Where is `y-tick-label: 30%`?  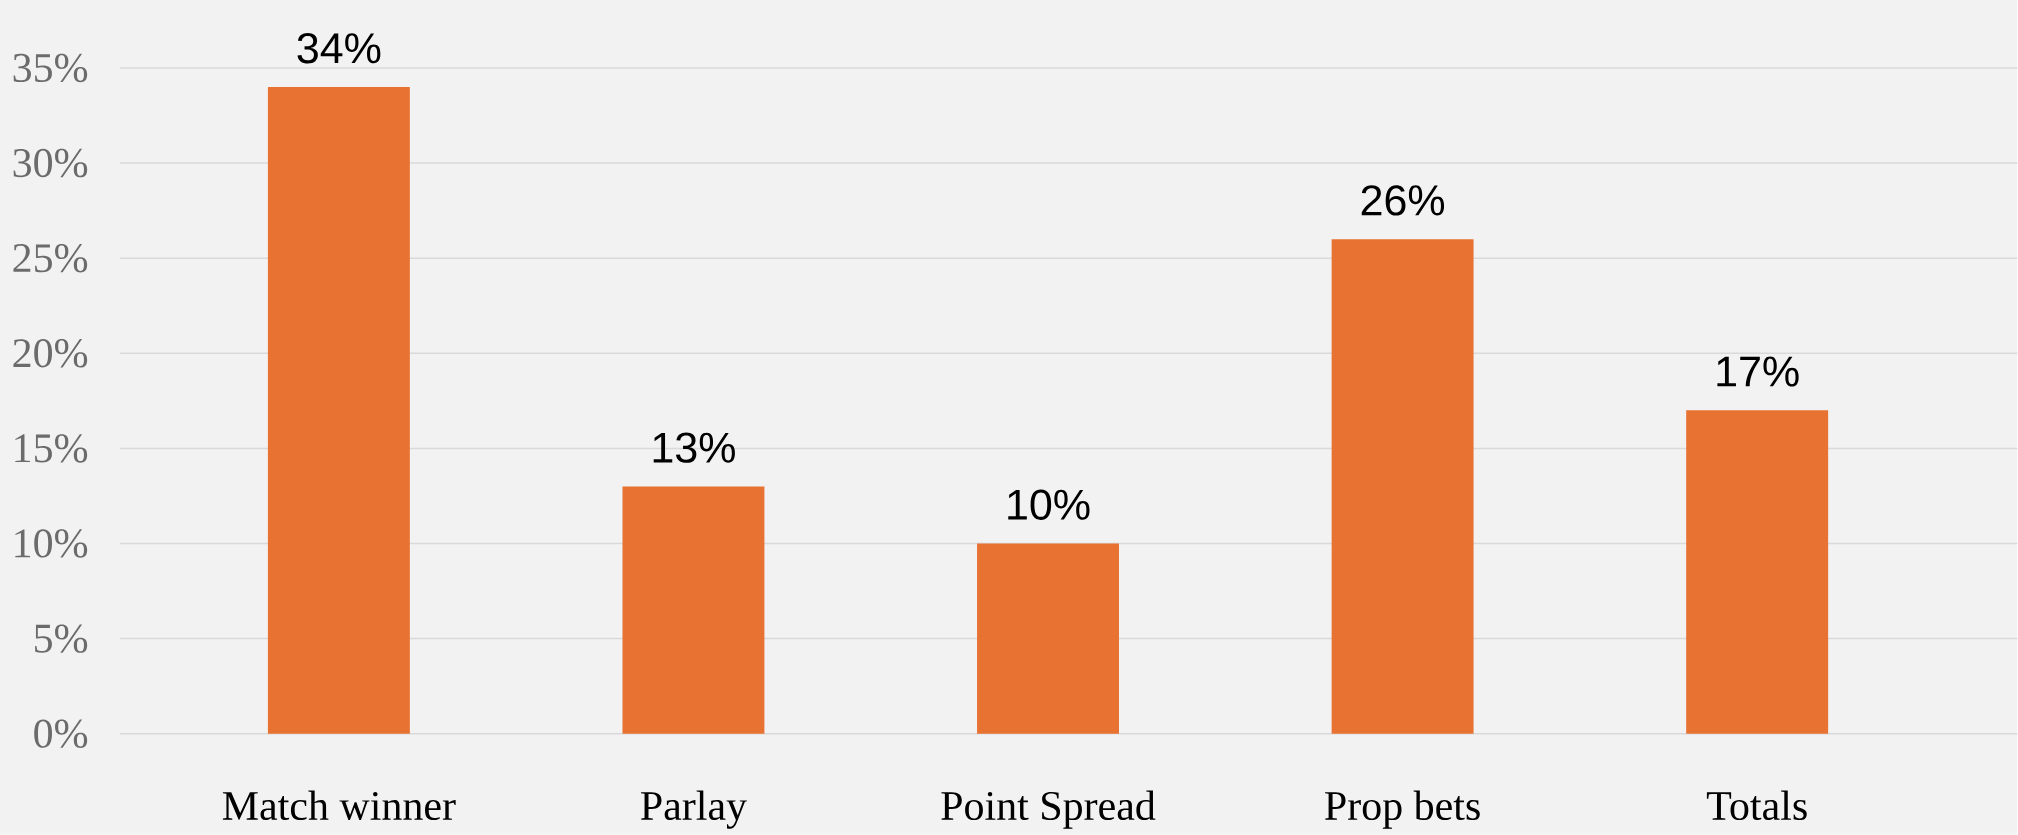
y-tick-label: 30% is located at coordinates (50, 163).